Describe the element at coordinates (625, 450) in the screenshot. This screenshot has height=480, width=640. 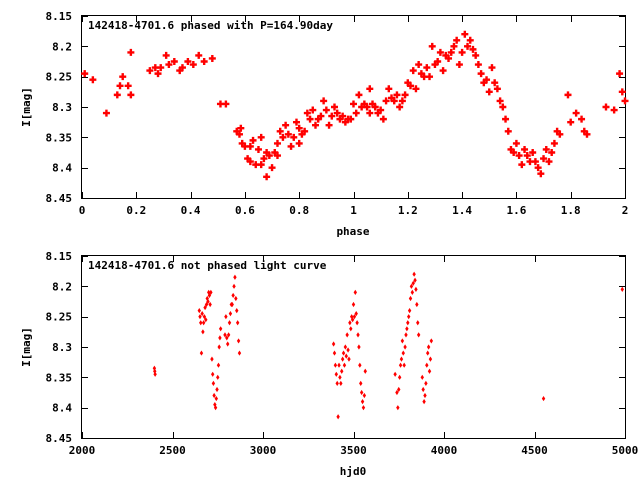
I see `x-tick-label: 5000` at that location.